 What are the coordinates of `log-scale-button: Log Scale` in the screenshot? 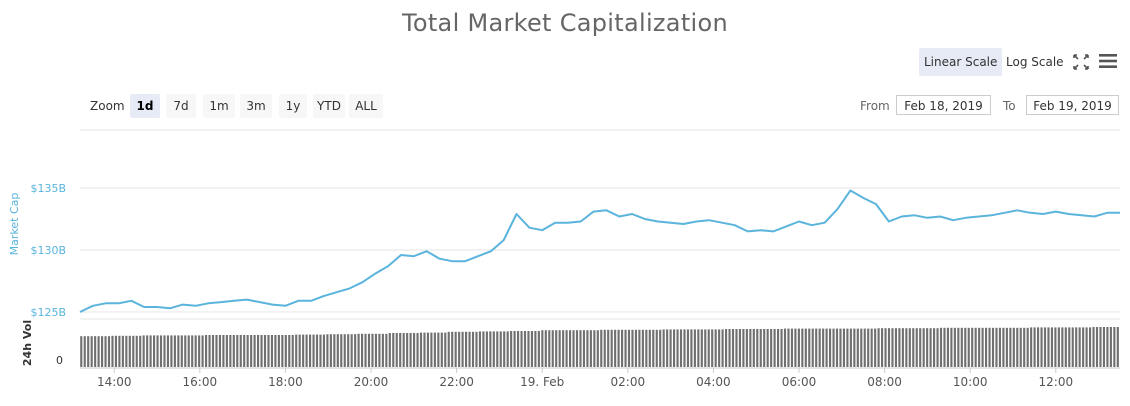 It's located at (1035, 62).